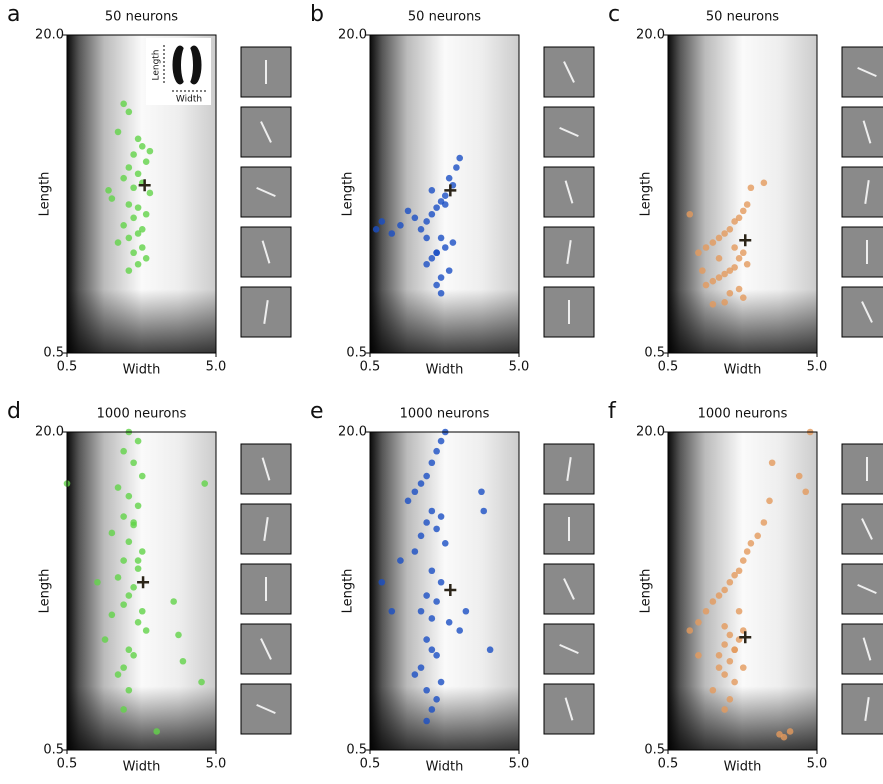 The height and width of the screenshot is (784, 883). Describe the element at coordinates (444, 17) in the screenshot. I see `panel-title: 50 neurons` at that location.